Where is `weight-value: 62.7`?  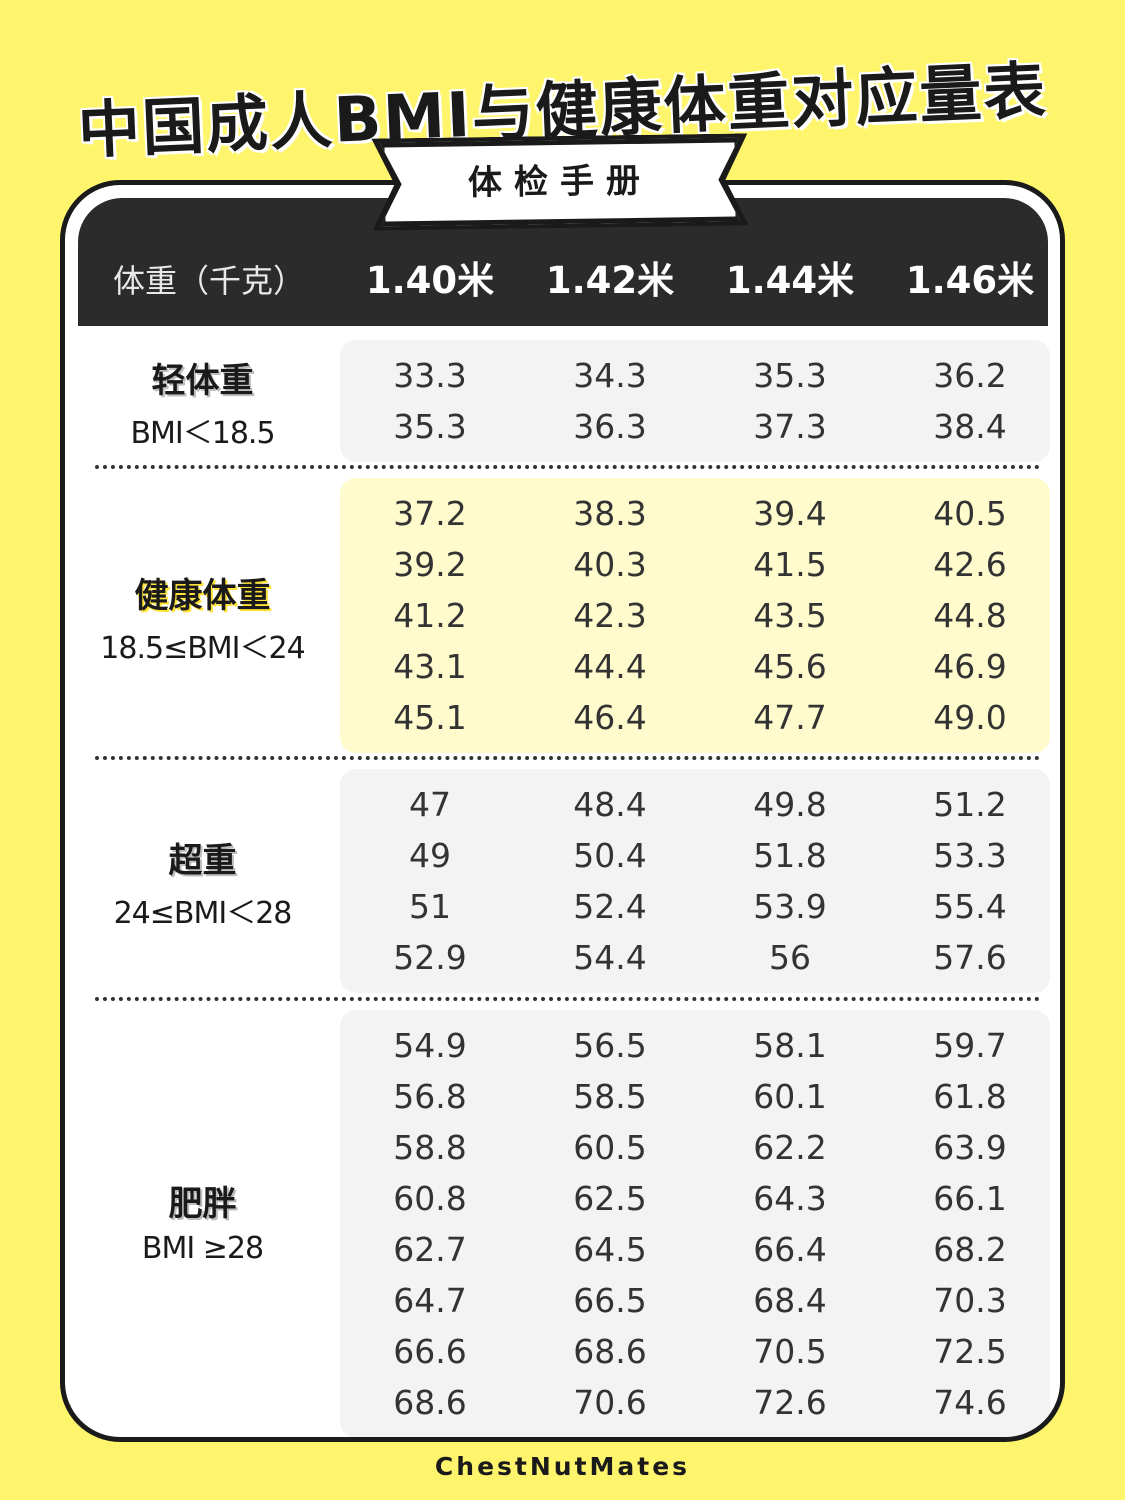
weight-value: 62.7 is located at coordinates (430, 1249).